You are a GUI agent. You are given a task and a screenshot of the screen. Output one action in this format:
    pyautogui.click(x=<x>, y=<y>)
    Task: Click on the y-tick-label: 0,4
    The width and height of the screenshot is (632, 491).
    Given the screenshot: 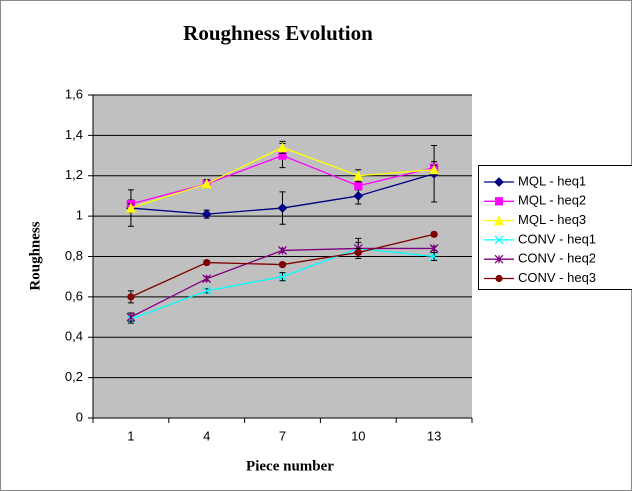 What is the action you would take?
    pyautogui.click(x=74, y=336)
    